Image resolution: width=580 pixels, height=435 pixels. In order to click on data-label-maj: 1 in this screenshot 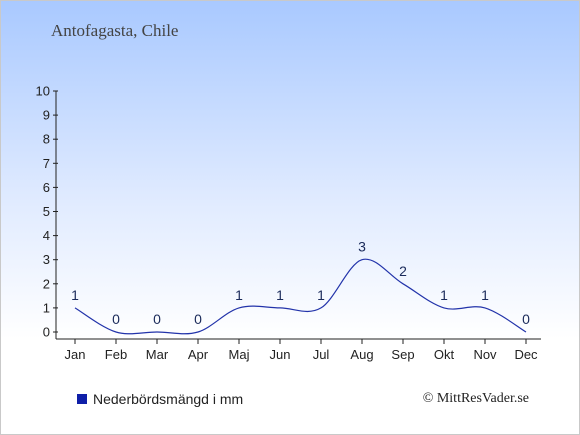, I will do `click(239, 295)`.